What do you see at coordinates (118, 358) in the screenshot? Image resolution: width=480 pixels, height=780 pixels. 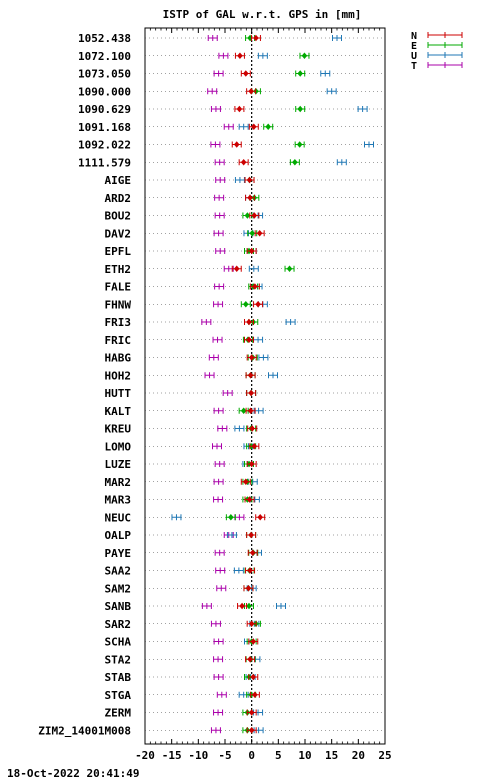 I see `station-label: HABG` at bounding box center [118, 358].